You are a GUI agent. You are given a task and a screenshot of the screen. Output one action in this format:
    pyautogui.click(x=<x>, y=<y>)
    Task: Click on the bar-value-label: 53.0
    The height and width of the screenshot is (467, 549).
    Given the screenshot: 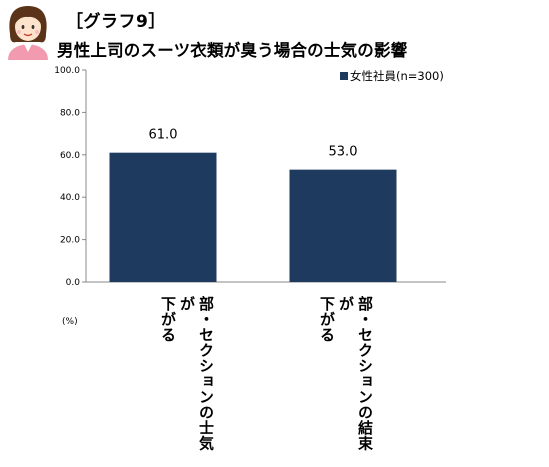 What is the action you would take?
    pyautogui.click(x=343, y=152)
    